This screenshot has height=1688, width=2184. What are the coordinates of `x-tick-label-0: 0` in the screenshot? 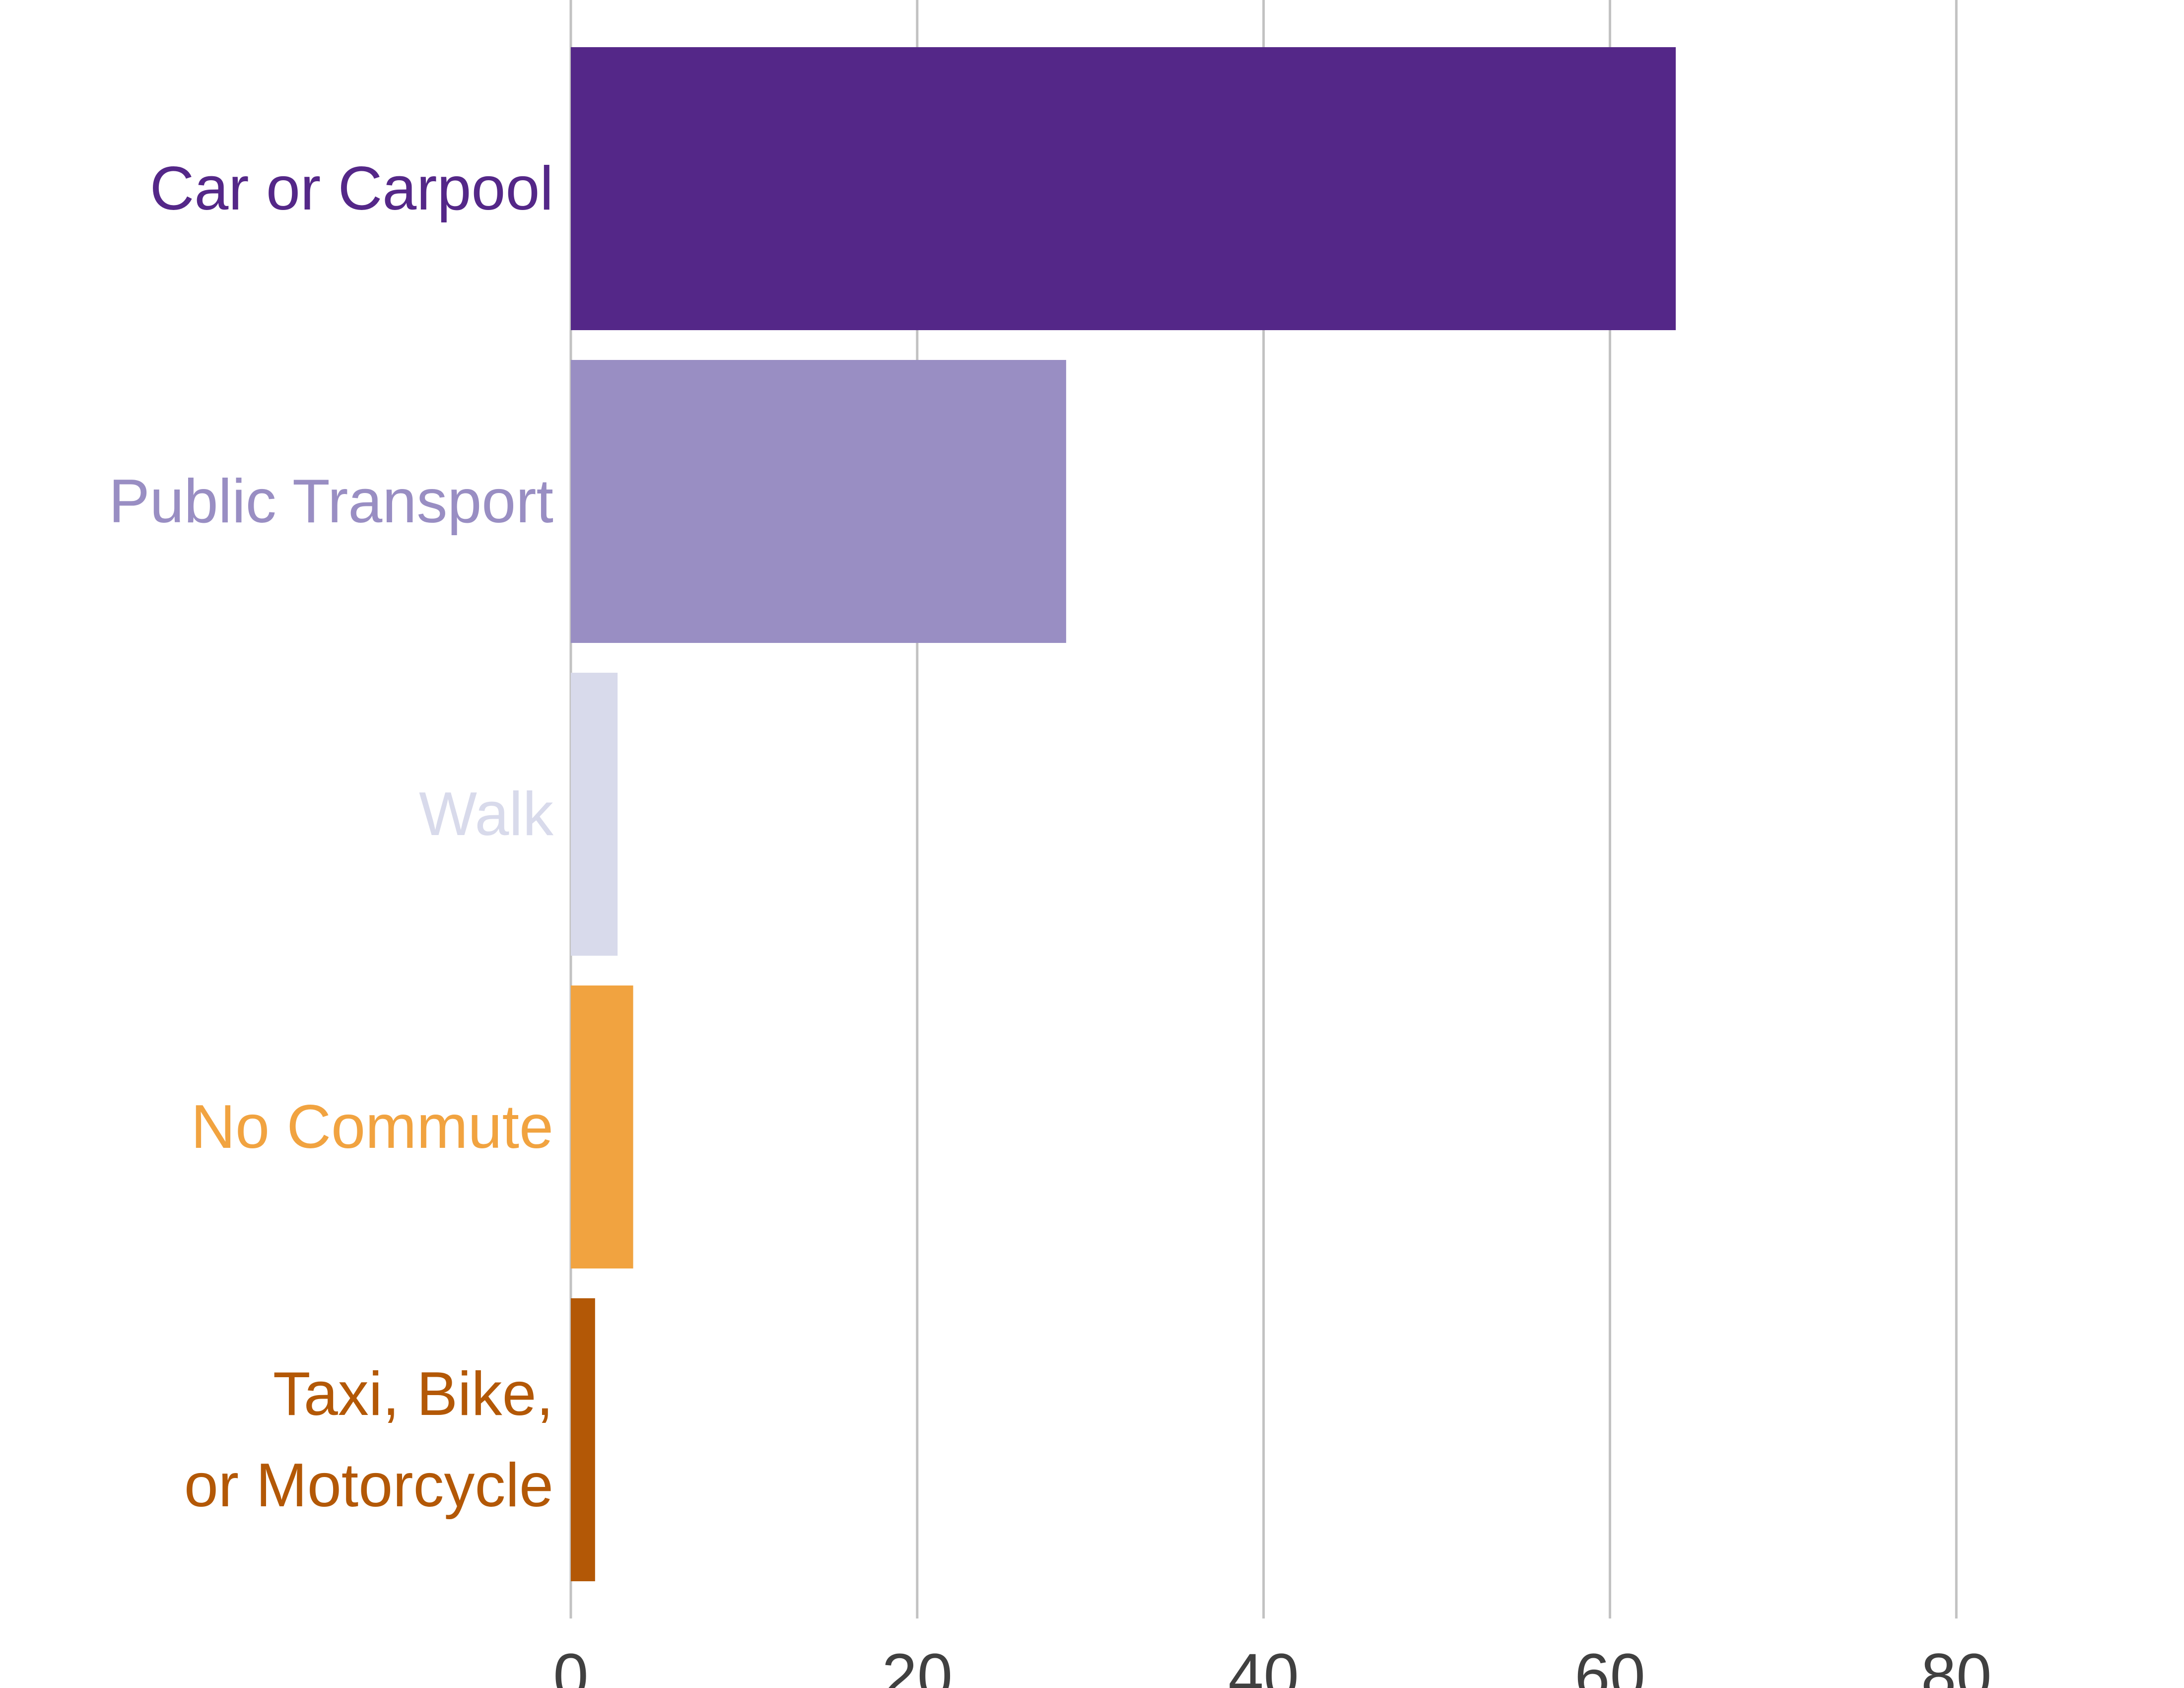 It's located at (570, 1664).